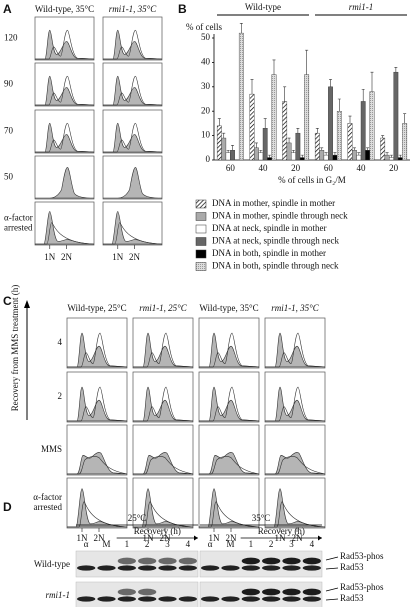 This screenshot has height=607, width=416. What do you see at coordinates (157, 531) in the screenshot?
I see `recovery-label: Recovery (h)` at bounding box center [157, 531].